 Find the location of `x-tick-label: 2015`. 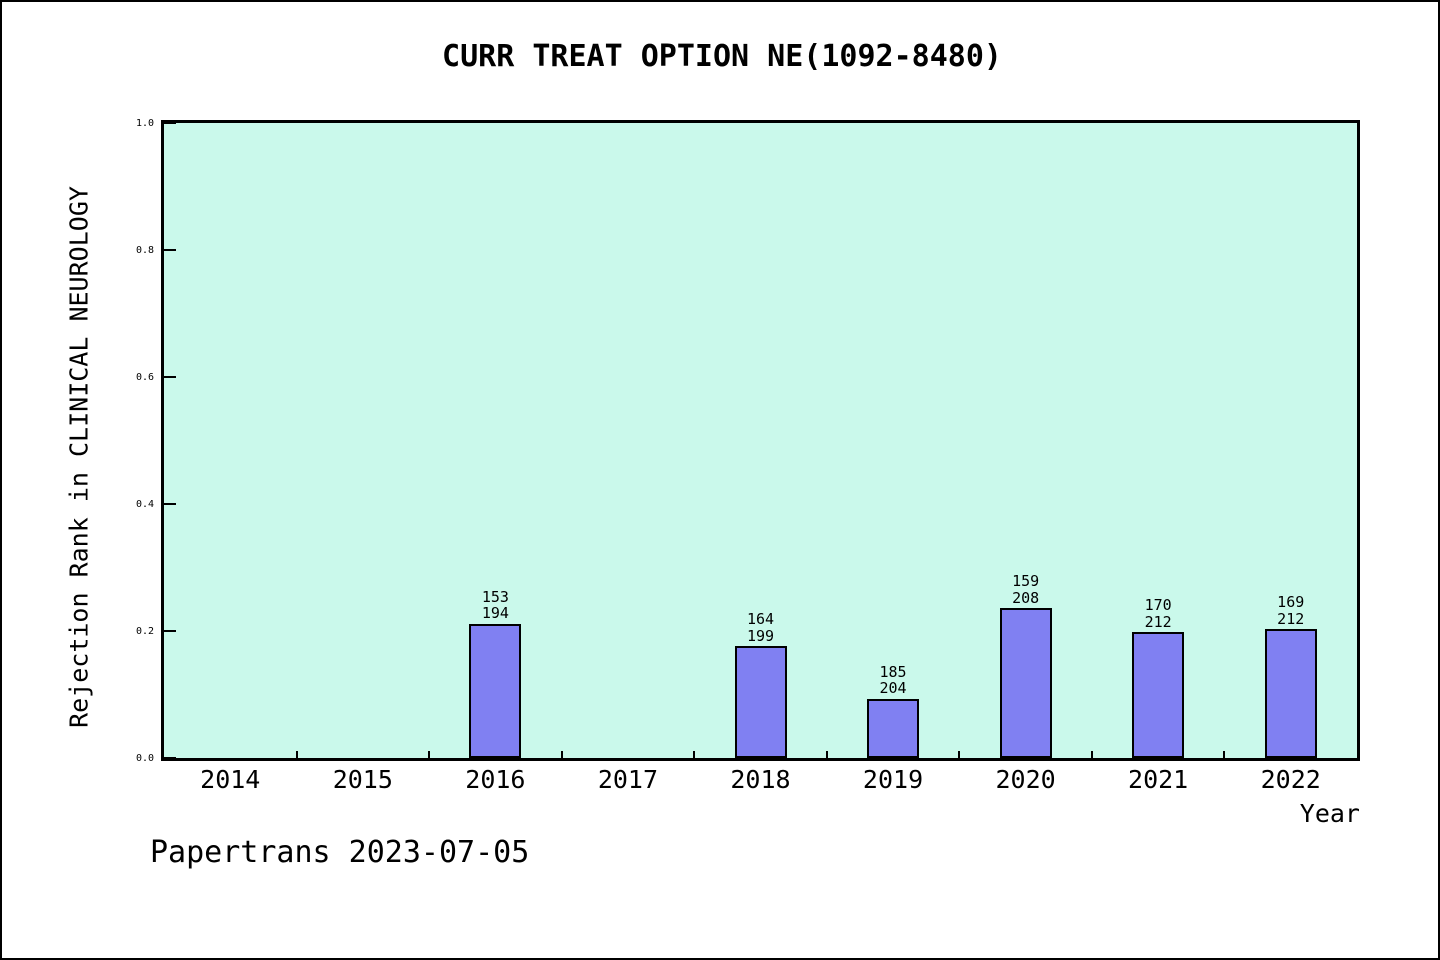

x-tick-label: 2015 is located at coordinates (362, 779).